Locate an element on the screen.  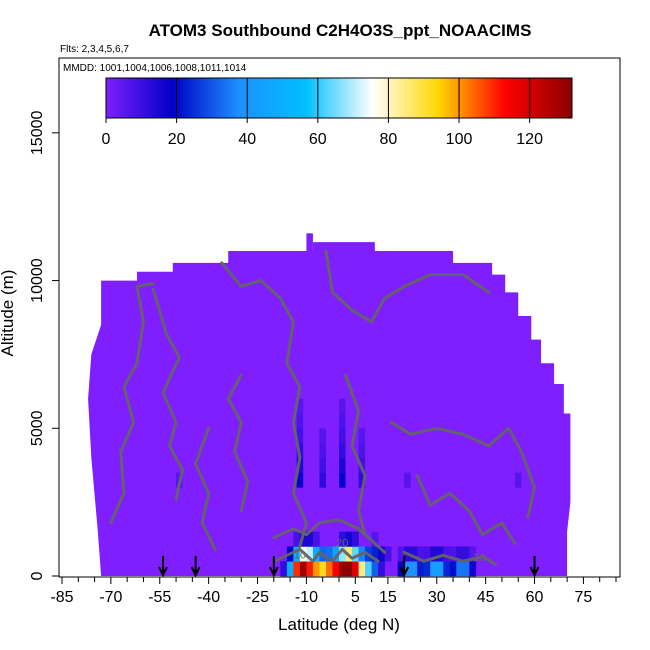
colorbar-tick-label: 0 is located at coordinates (106, 139).